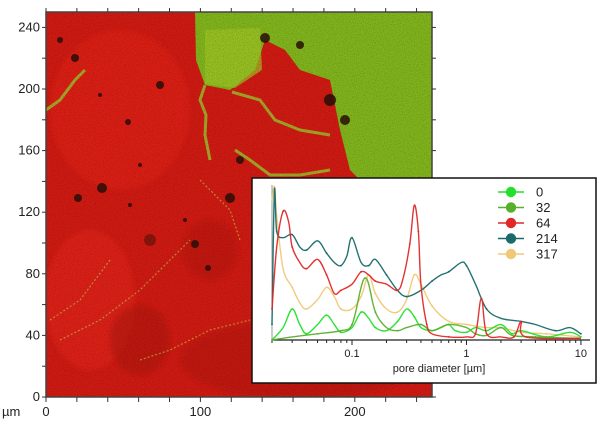 Image resolution: width=600 pixels, height=439 pixels. What do you see at coordinates (351, 354) in the screenshot?
I see `inset-x-tick-label: 0.1` at bounding box center [351, 354].